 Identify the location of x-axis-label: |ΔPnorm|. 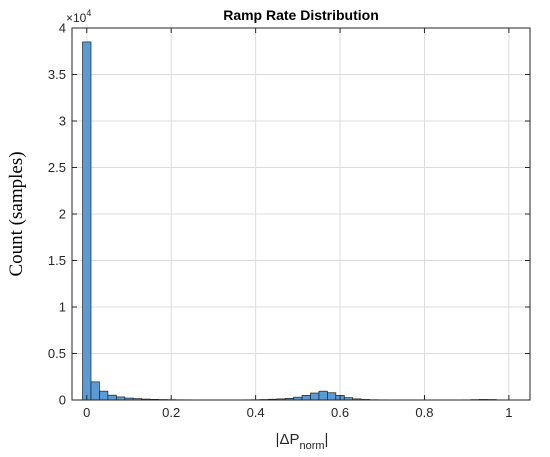
(302, 441).